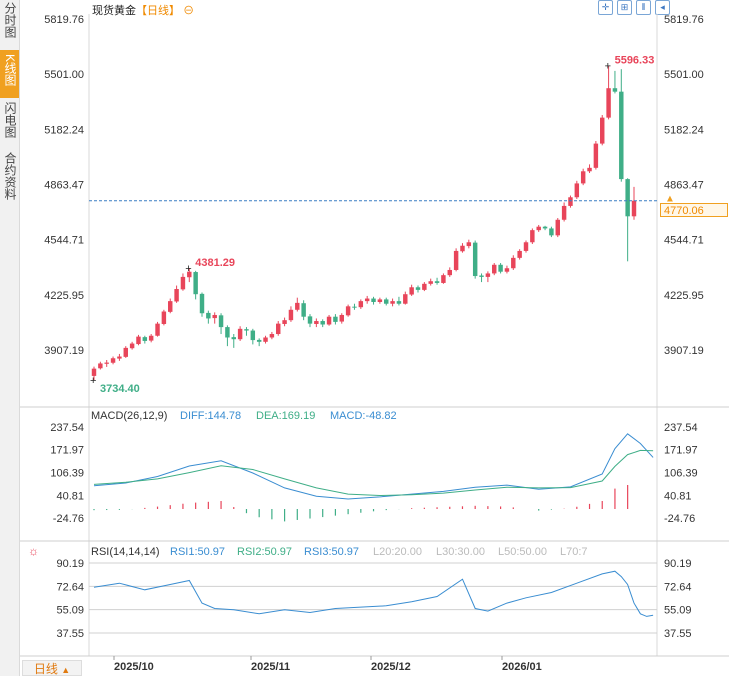 The height and width of the screenshot is (678, 729). What do you see at coordinates (10, 338) in the screenshot?
I see `sidebar-tabs: 分时图 K线图 闪电图 合约资料` at bounding box center [10, 338].